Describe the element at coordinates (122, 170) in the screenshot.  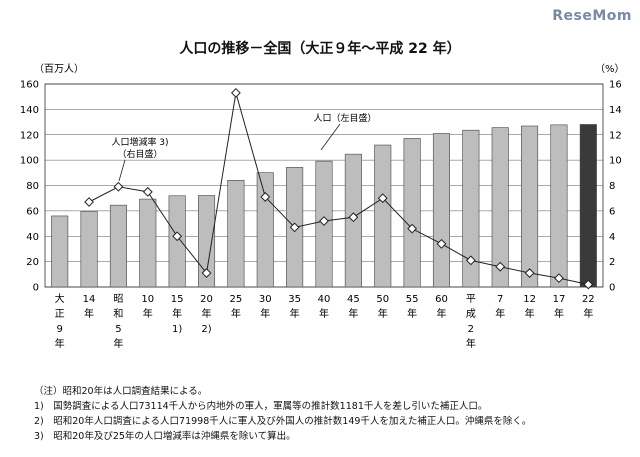
I see `rate-annotation-leader` at that location.